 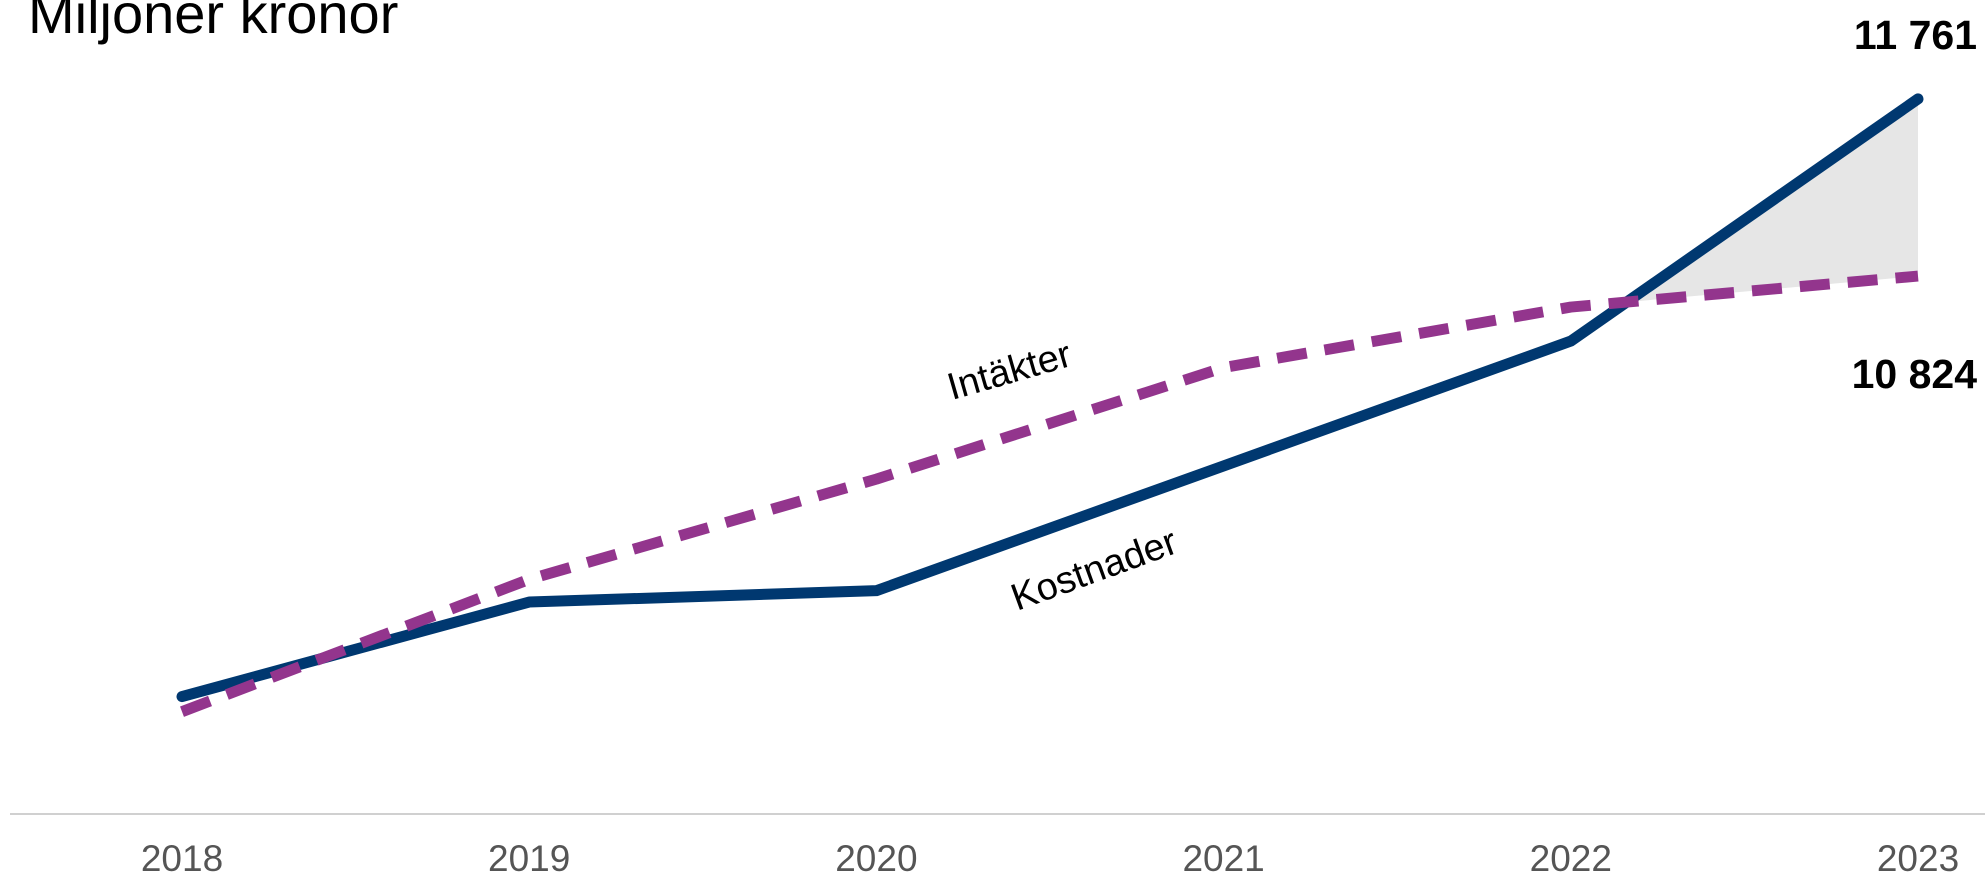 I want to click on x-tick-label: 2020, so click(x=876, y=857).